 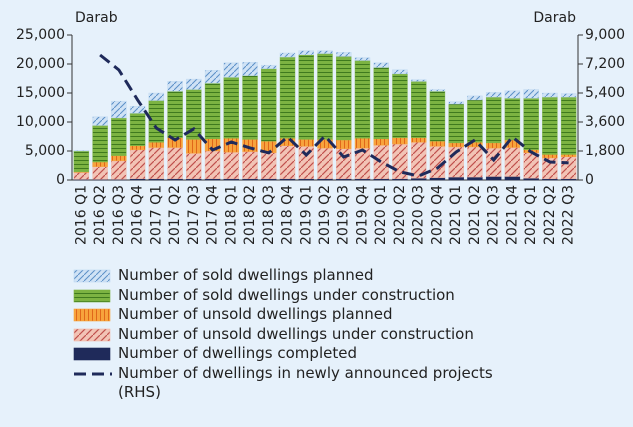 I want to click on x-tick-label: 2016 Q3, so click(x=119, y=215).